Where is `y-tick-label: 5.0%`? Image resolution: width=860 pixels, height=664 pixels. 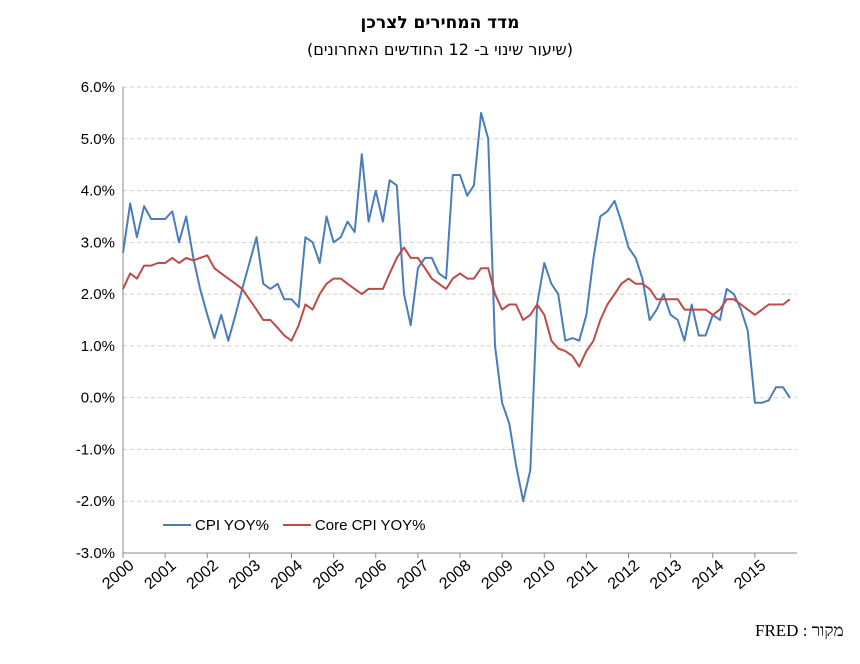 y-tick-label: 5.0% is located at coordinates (98, 139).